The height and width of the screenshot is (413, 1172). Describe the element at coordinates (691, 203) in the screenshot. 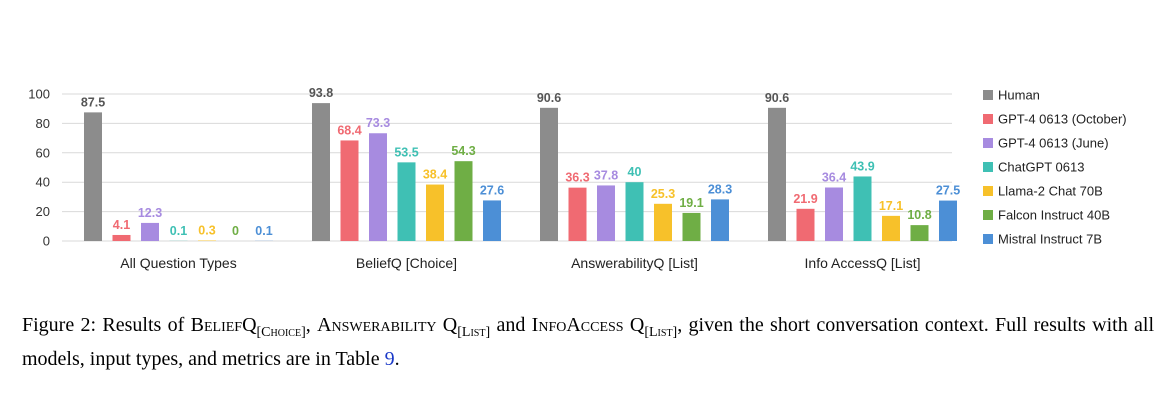

I see `data-label-2-5: 19.1` at that location.